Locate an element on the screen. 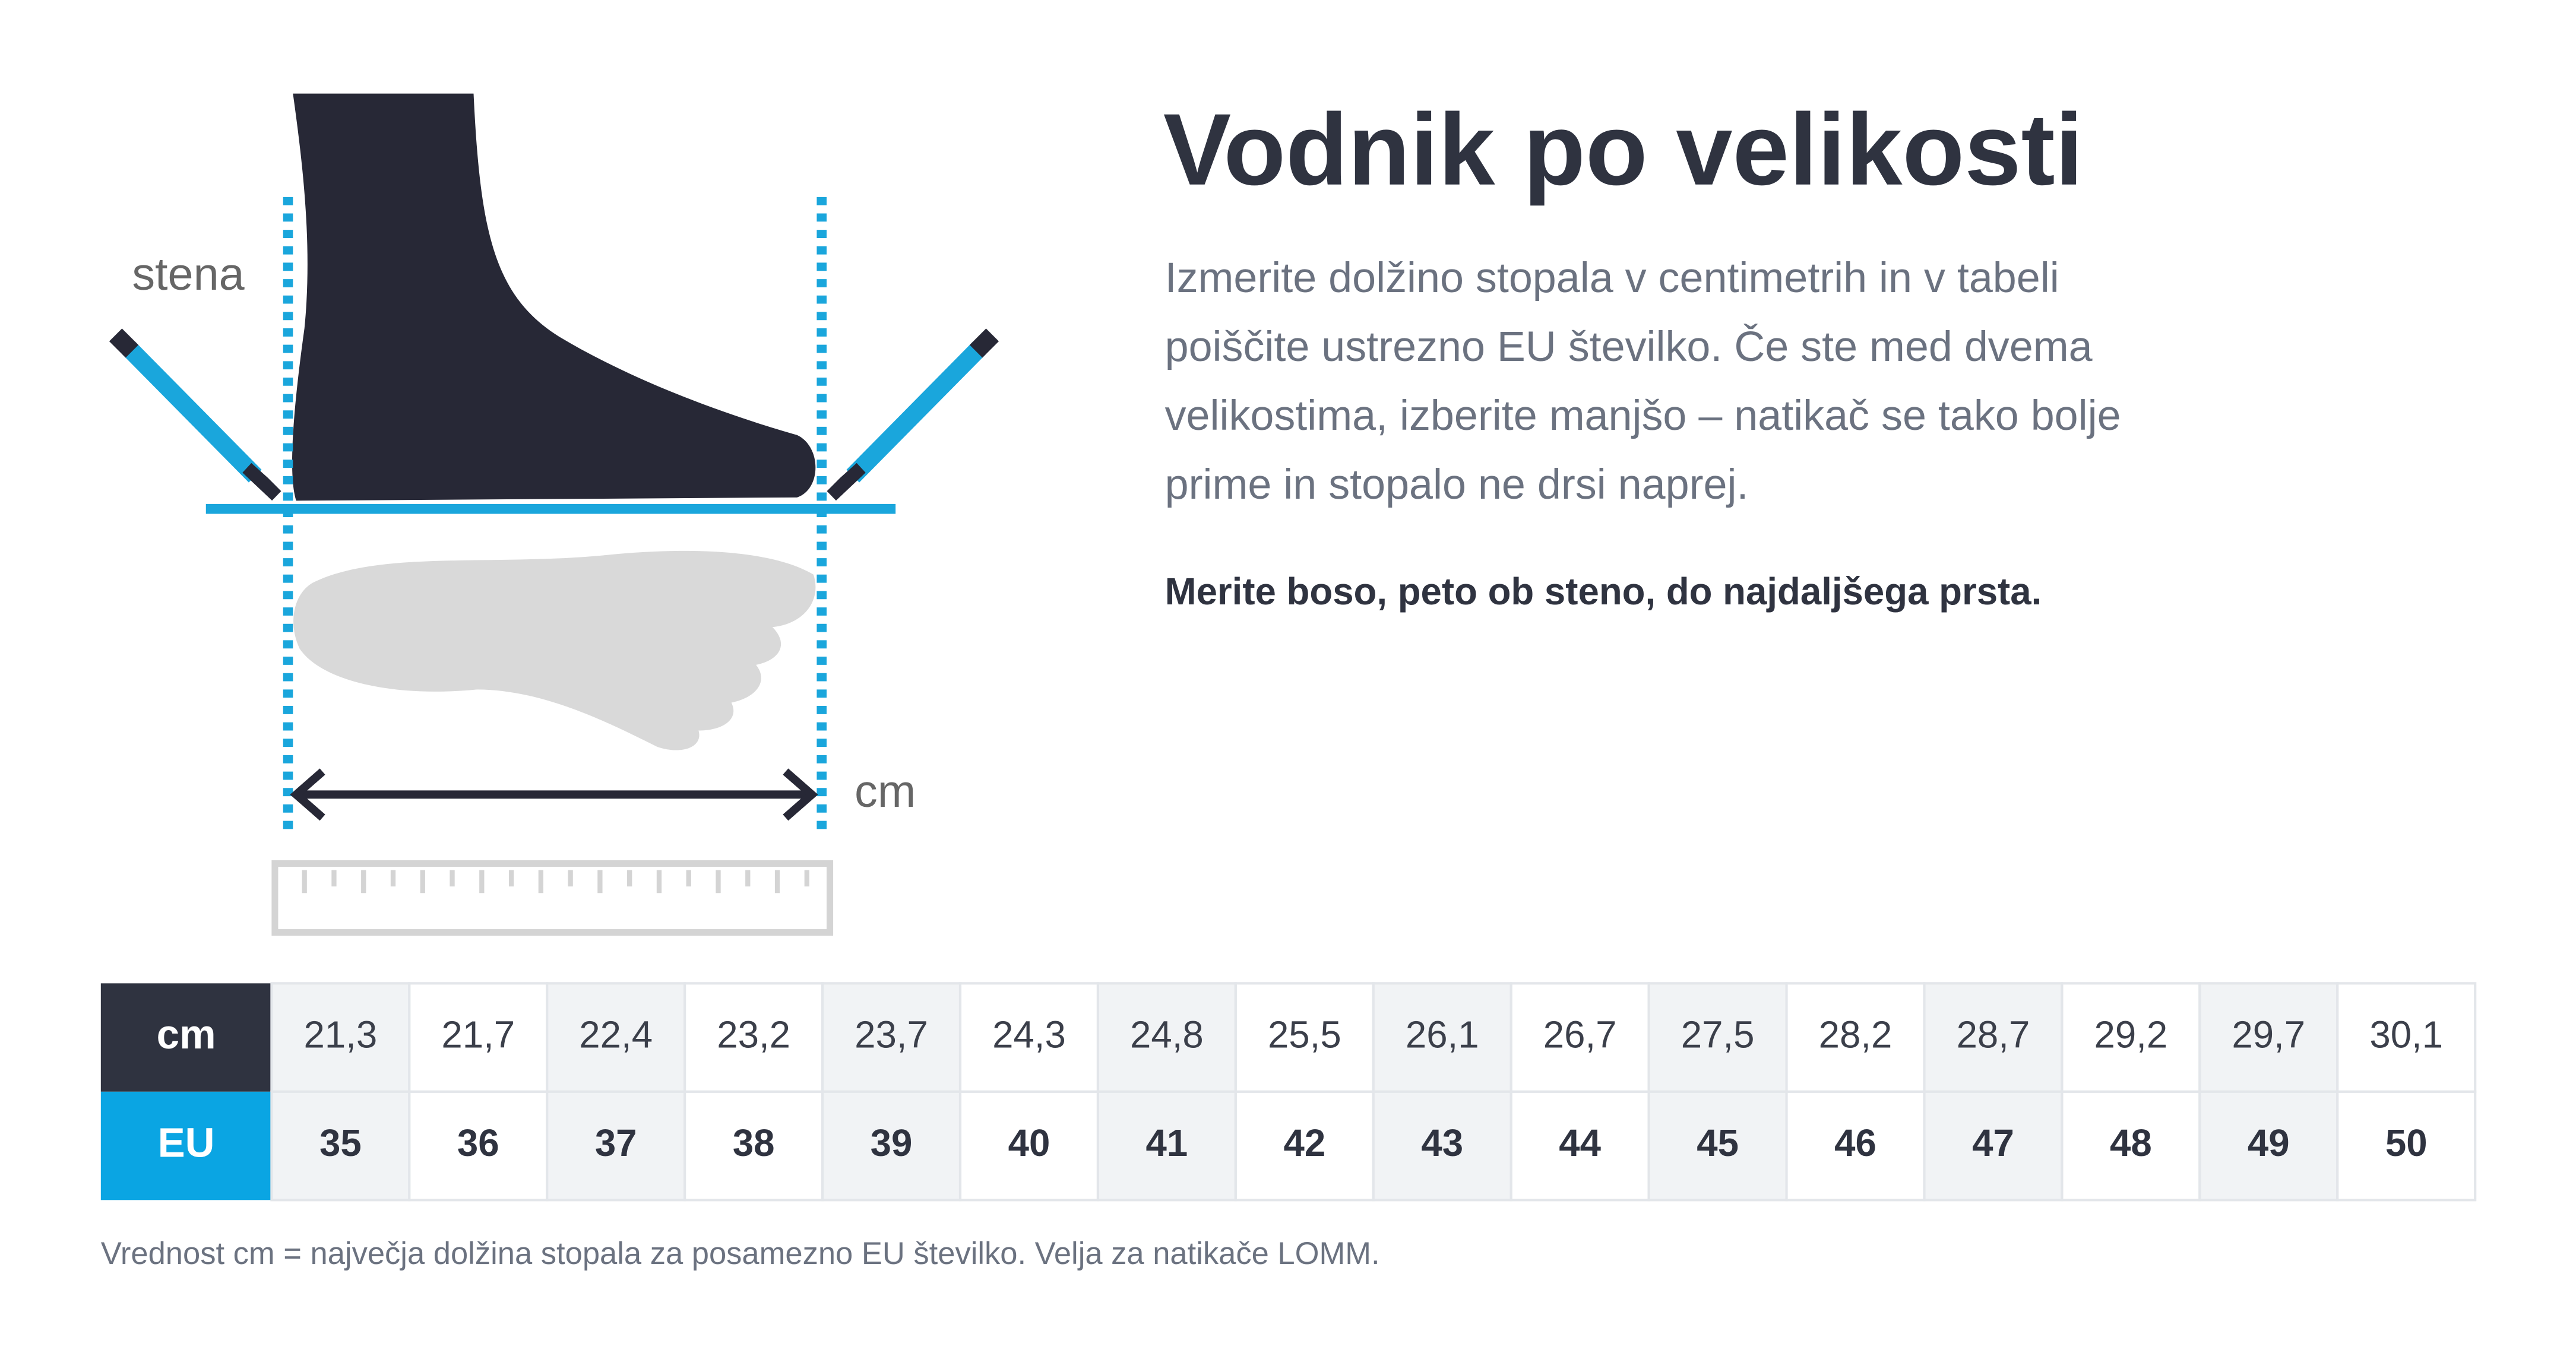 The image size is (2576, 1356). cm-value: 21,7 is located at coordinates (478, 1035).